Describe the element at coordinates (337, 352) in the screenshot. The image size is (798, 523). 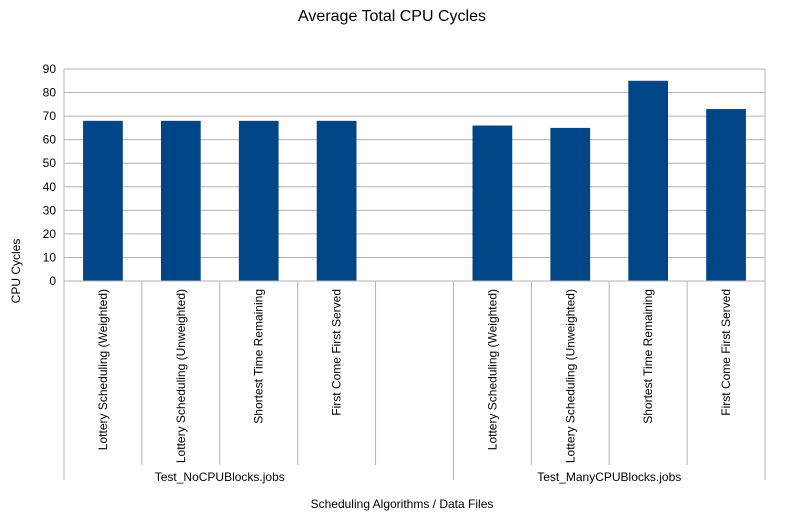
I see `category-label-4: First Come First Served` at that location.